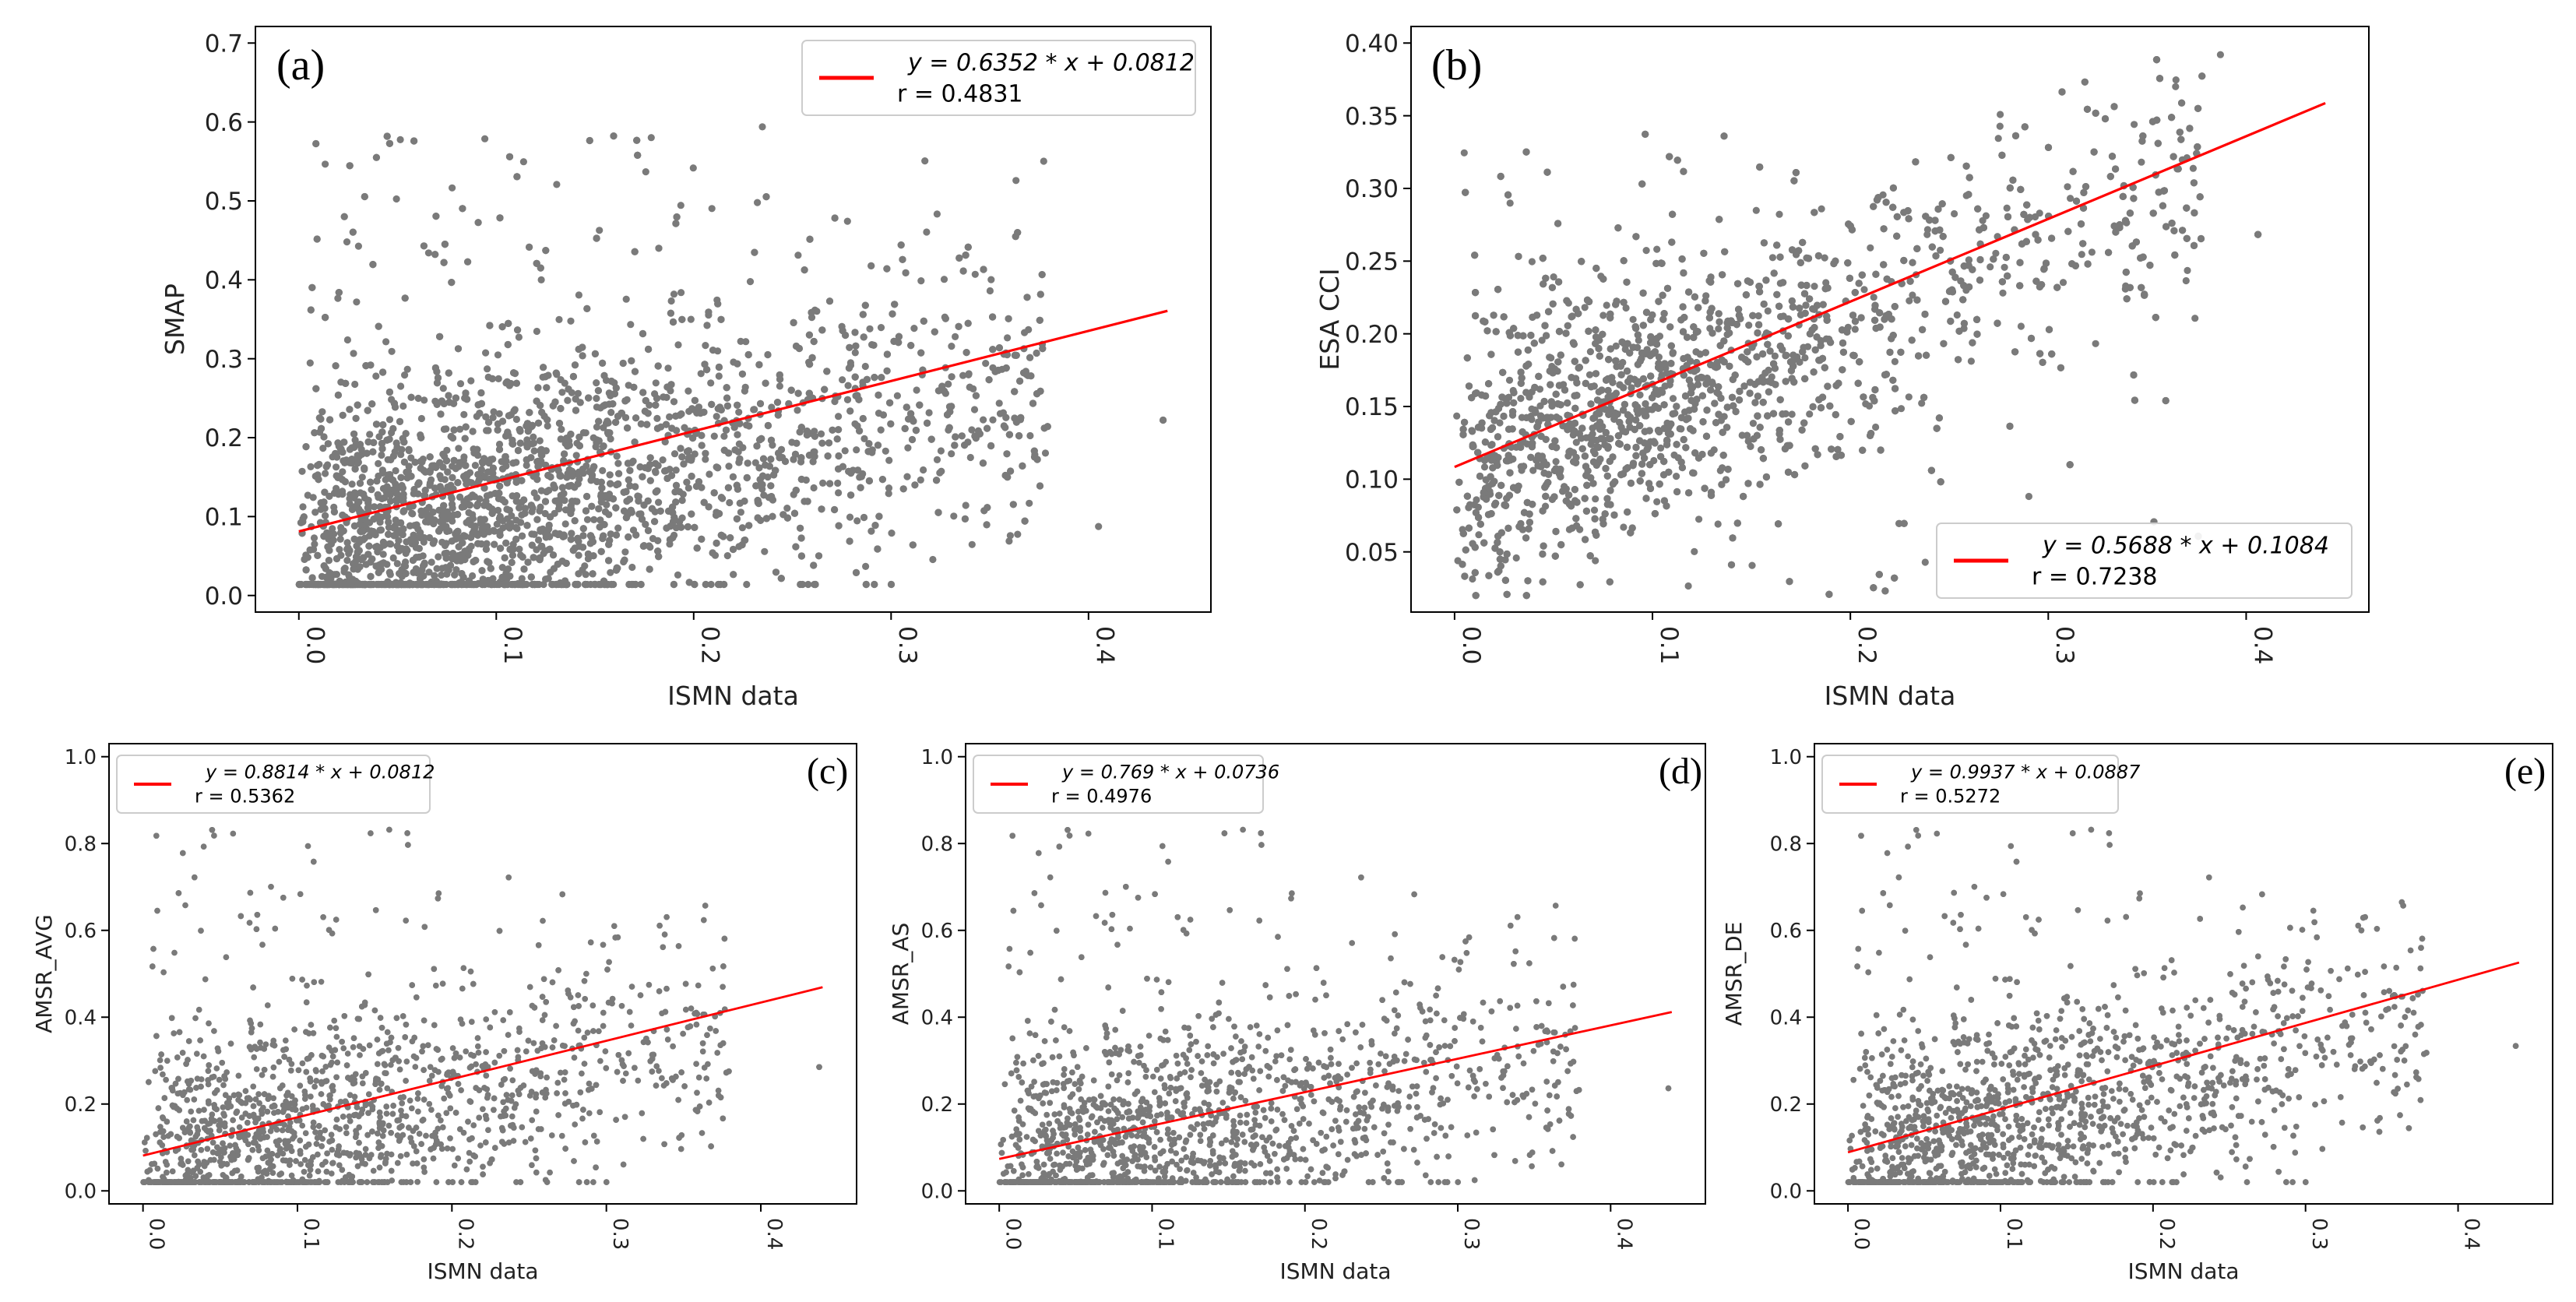 The width and height of the screenshot is (2576, 1302). What do you see at coordinates (512, 645) in the screenshot?
I see `x-tick-label: 0.1` at bounding box center [512, 645].